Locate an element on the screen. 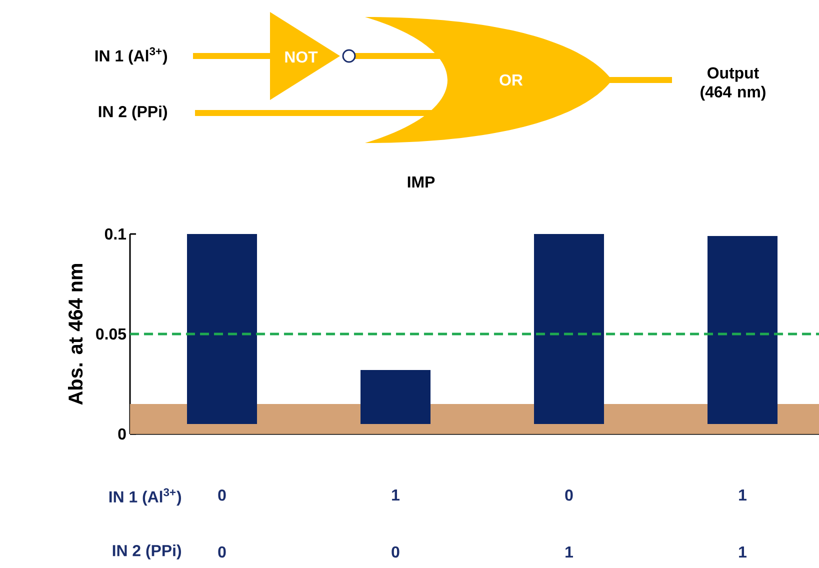 Image resolution: width=819 pixels, height=568 pixels. text: Output (464 nm) is located at coordinates (733, 84).